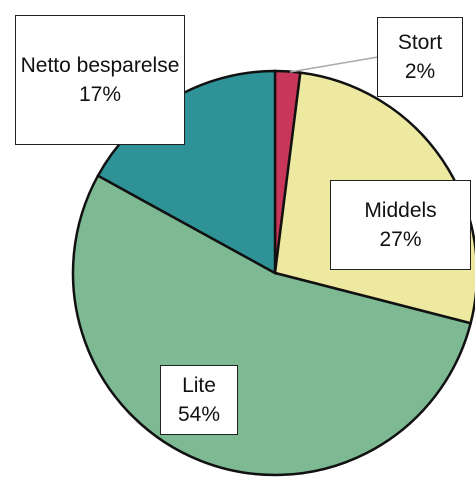 Image resolution: width=475 pixels, height=482 pixels. I want to click on label-name: Netto besparelse, so click(100, 65).